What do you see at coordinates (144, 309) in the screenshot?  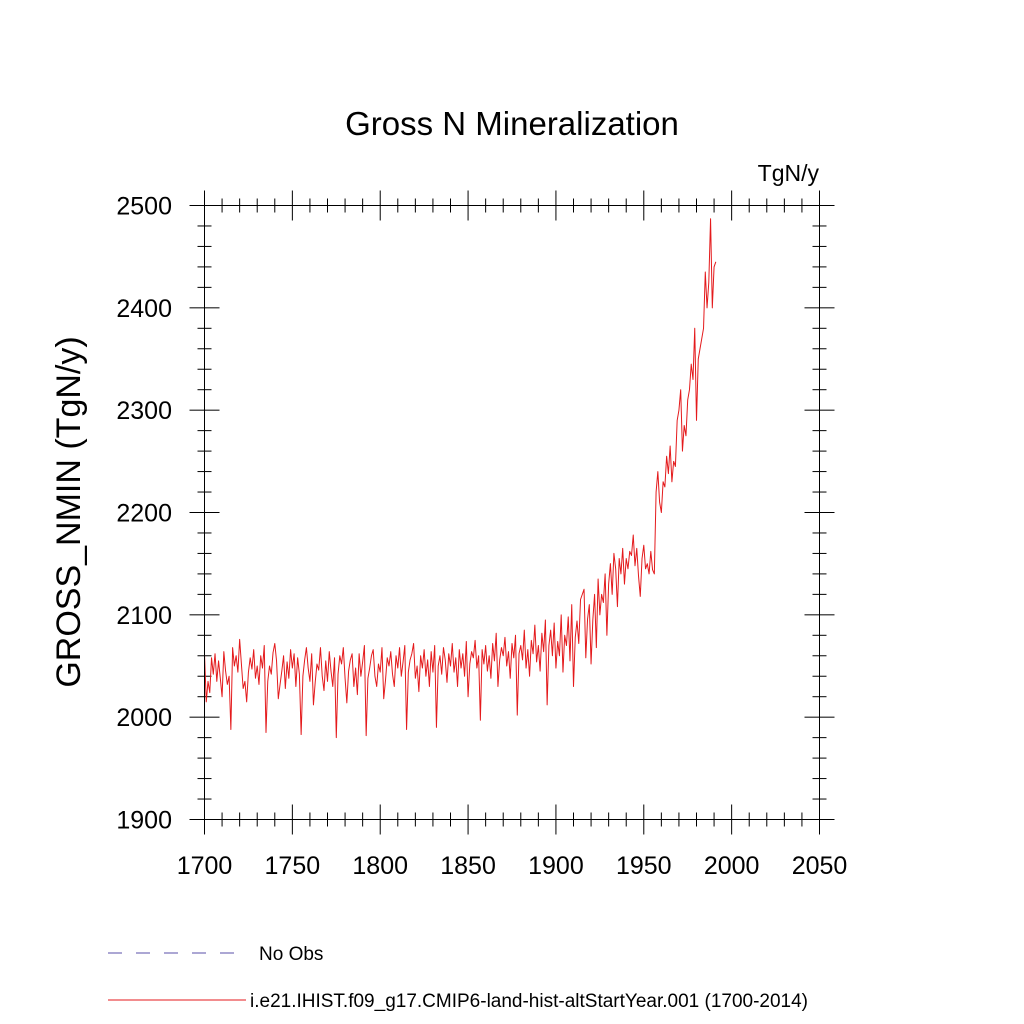 I see `y-tick-label: 2400` at bounding box center [144, 309].